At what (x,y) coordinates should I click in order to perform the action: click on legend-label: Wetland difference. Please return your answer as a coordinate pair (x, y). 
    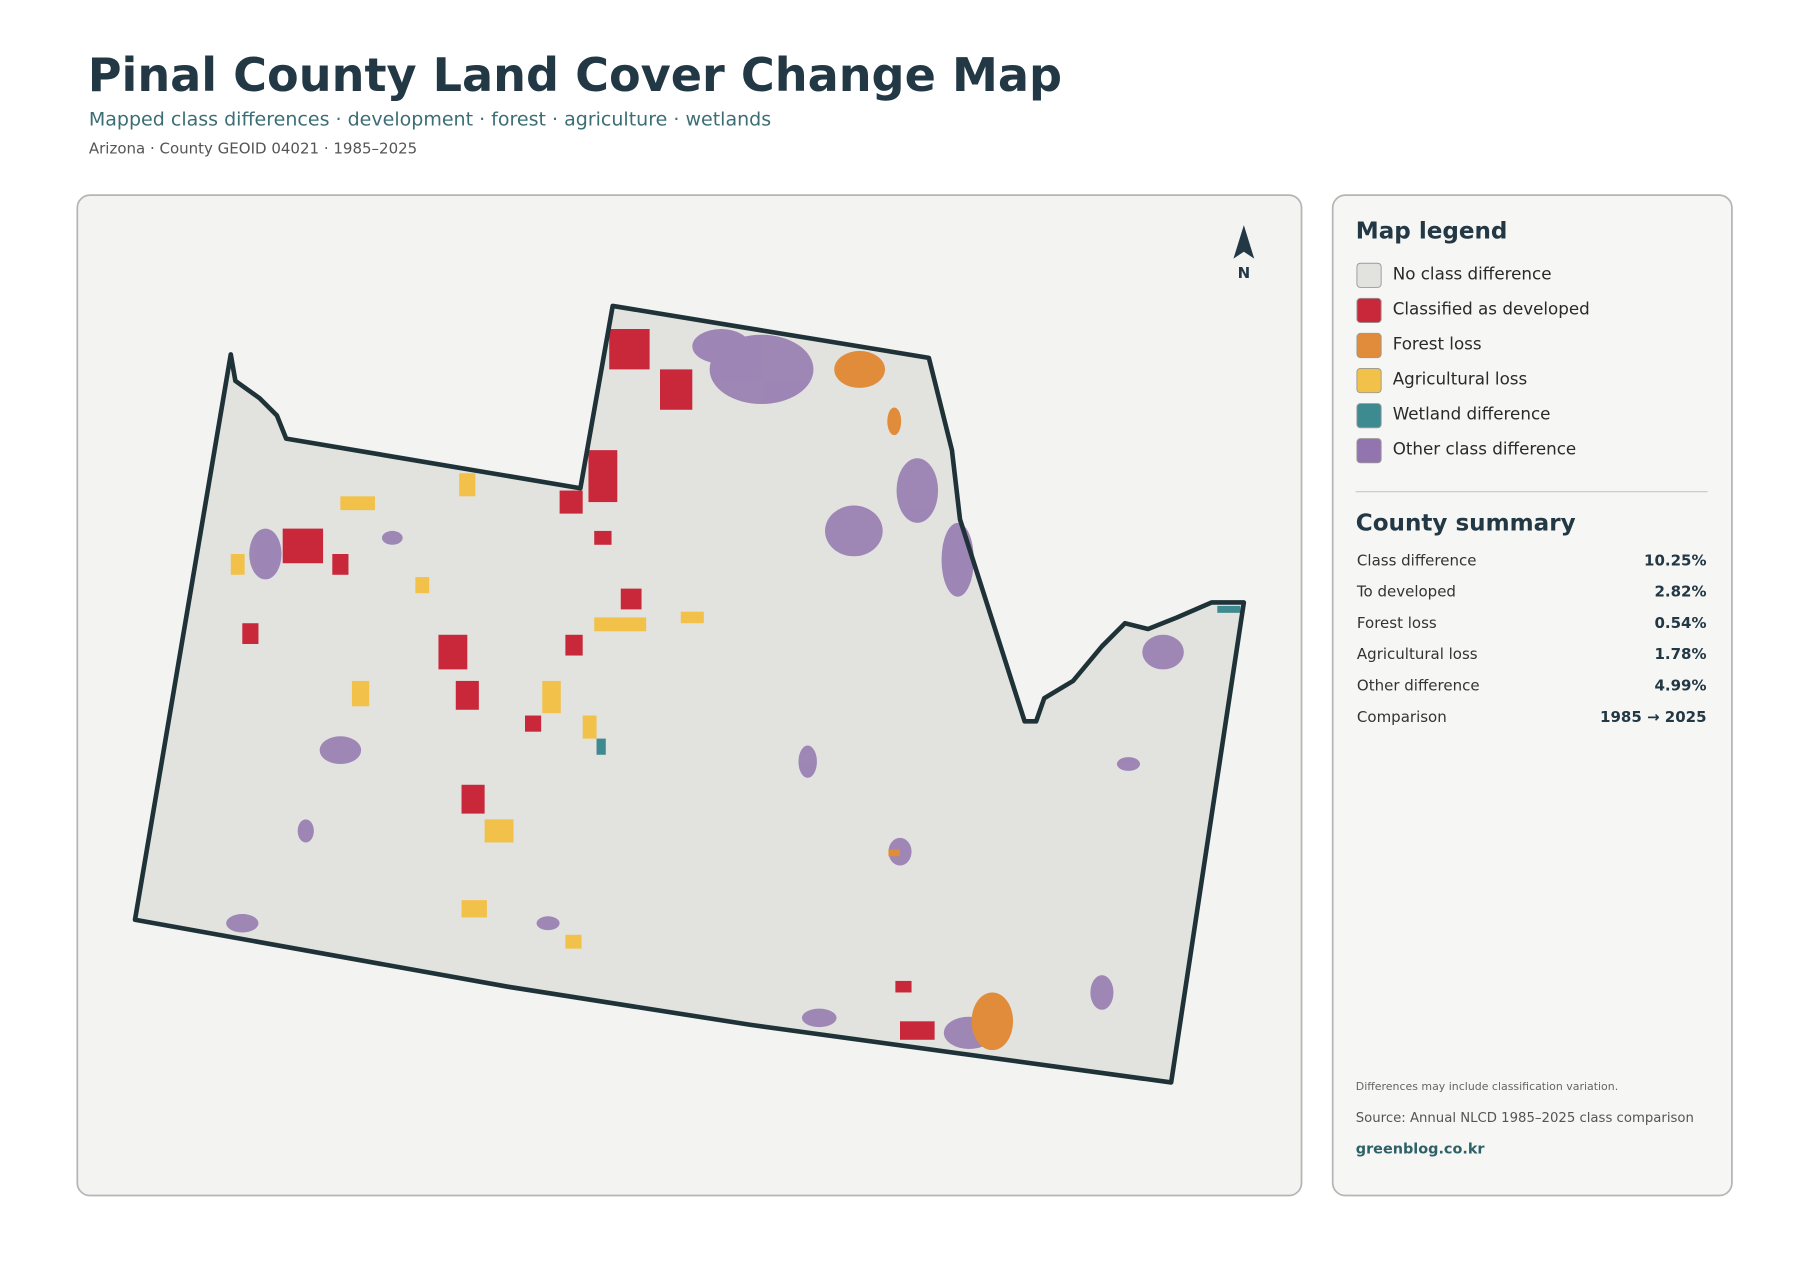
    Looking at the image, I should click on (1472, 414).